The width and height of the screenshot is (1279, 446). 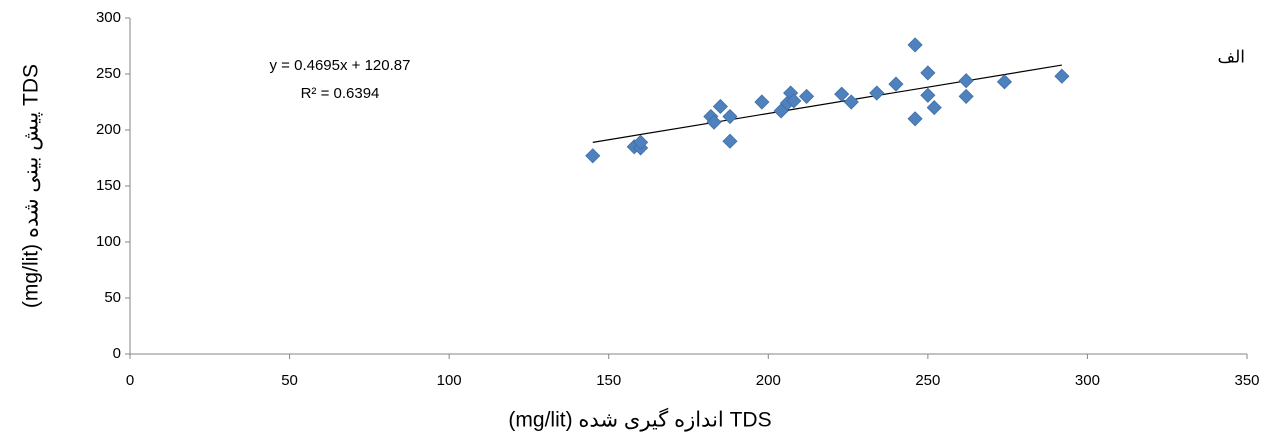 I want to click on trendline, so click(x=827, y=103).